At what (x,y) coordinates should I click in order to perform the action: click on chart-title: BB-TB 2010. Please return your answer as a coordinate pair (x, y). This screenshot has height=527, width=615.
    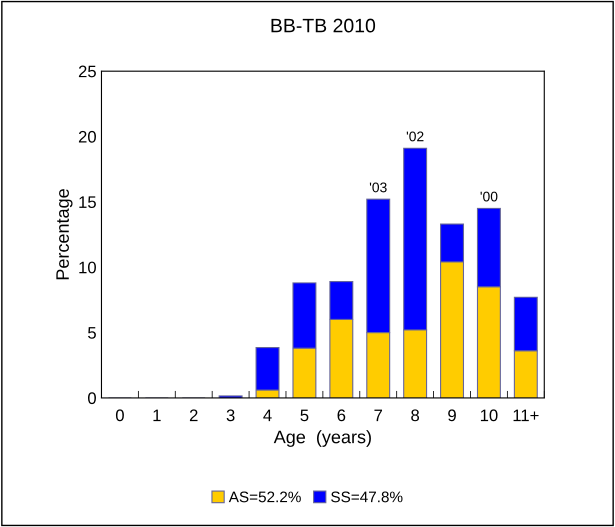
    Looking at the image, I should click on (324, 25).